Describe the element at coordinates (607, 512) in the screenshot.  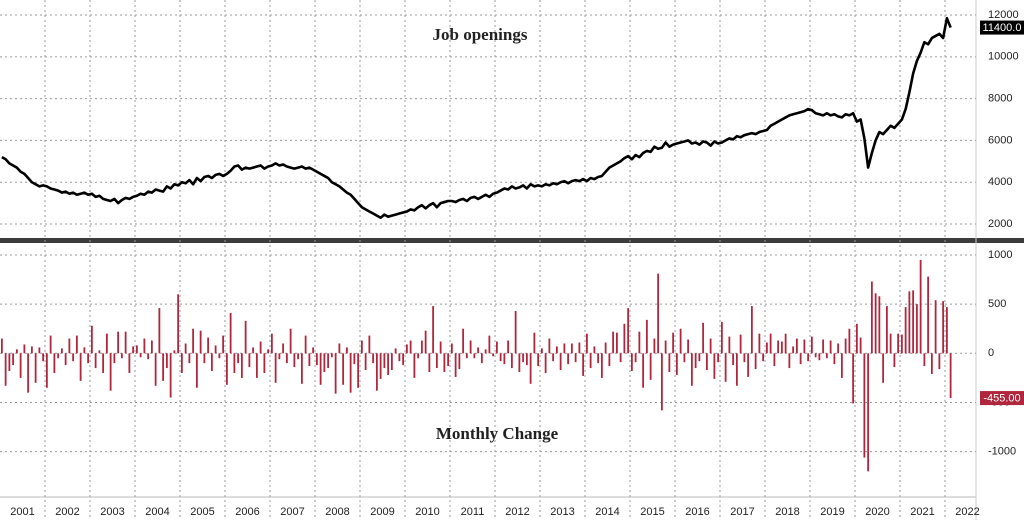
I see `x-tick-label: 2014` at that location.